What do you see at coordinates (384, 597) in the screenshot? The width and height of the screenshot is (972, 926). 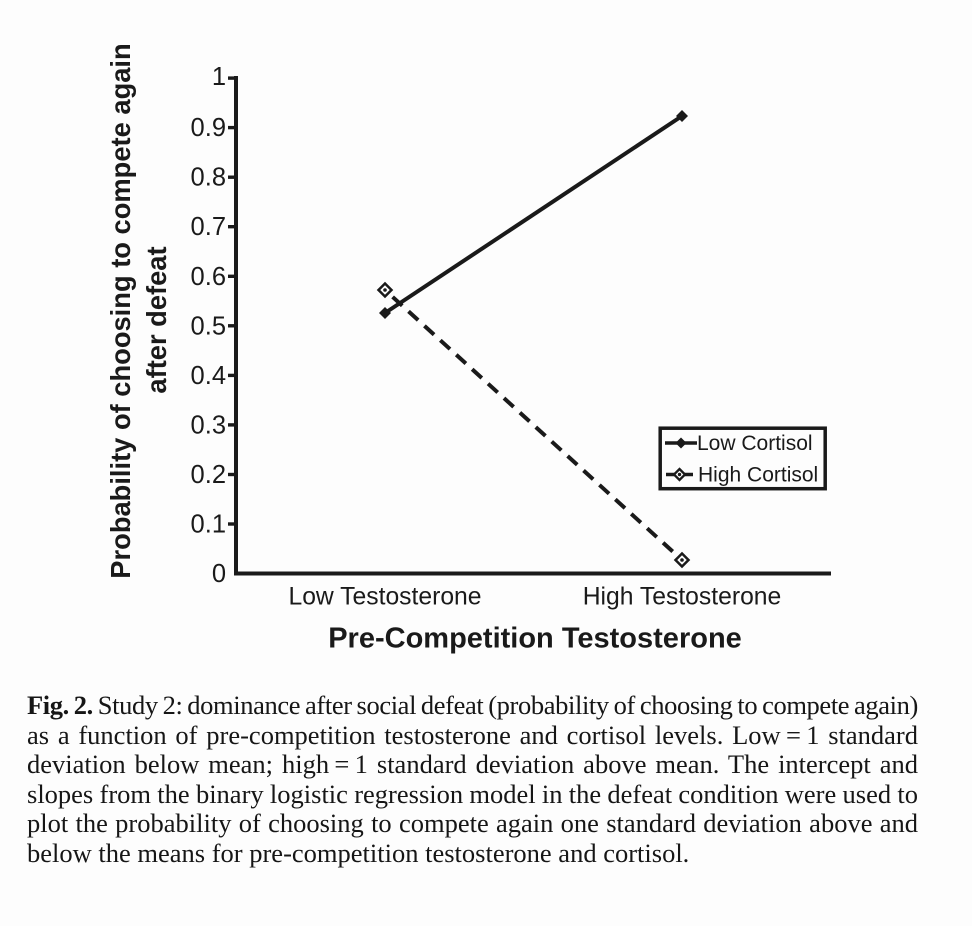 I see `svg-text: Low Testosterone` at bounding box center [384, 597].